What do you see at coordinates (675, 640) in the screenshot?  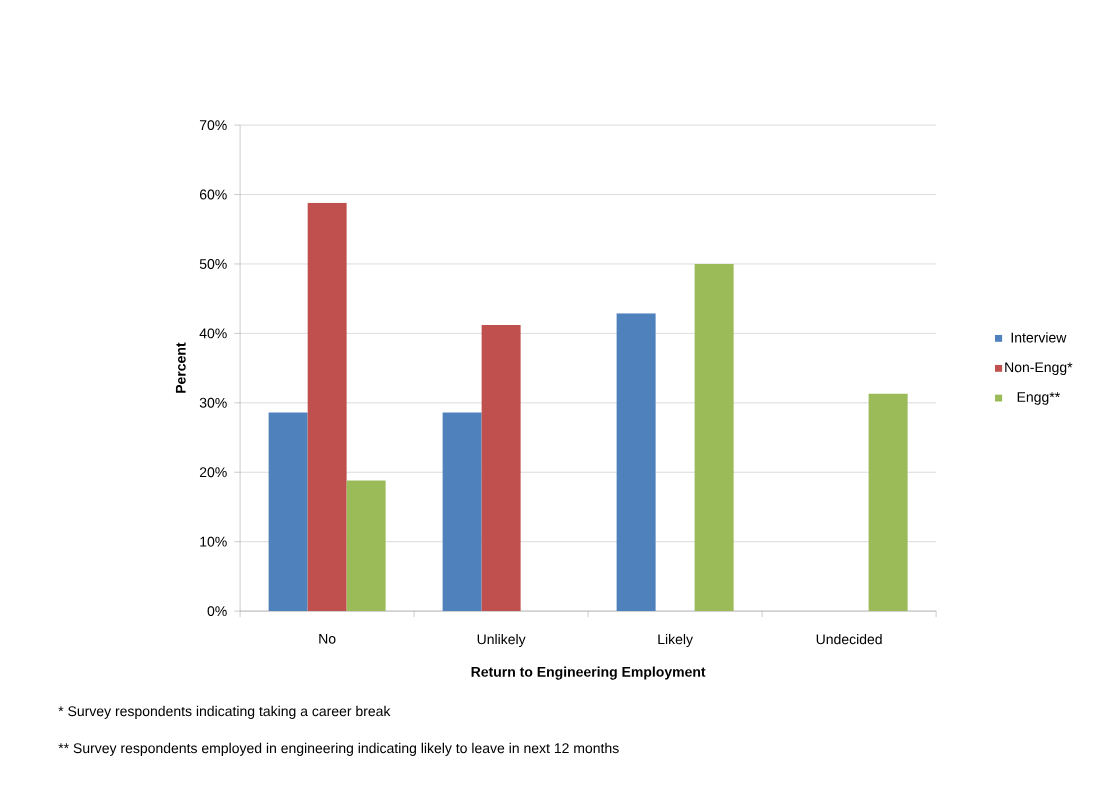 I see `x-tick-label: Likely` at bounding box center [675, 640].